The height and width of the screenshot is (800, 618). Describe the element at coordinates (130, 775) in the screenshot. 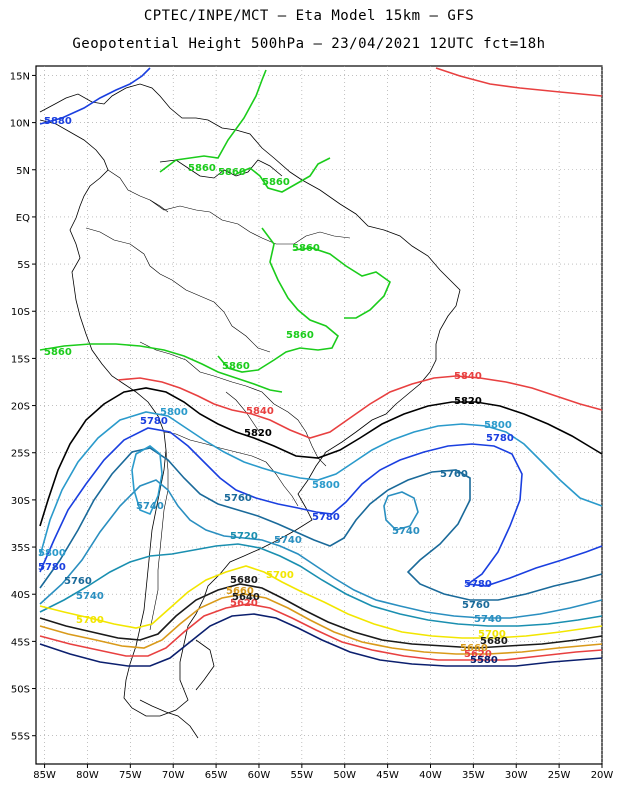

I see `x-tick-label: 75W` at that location.